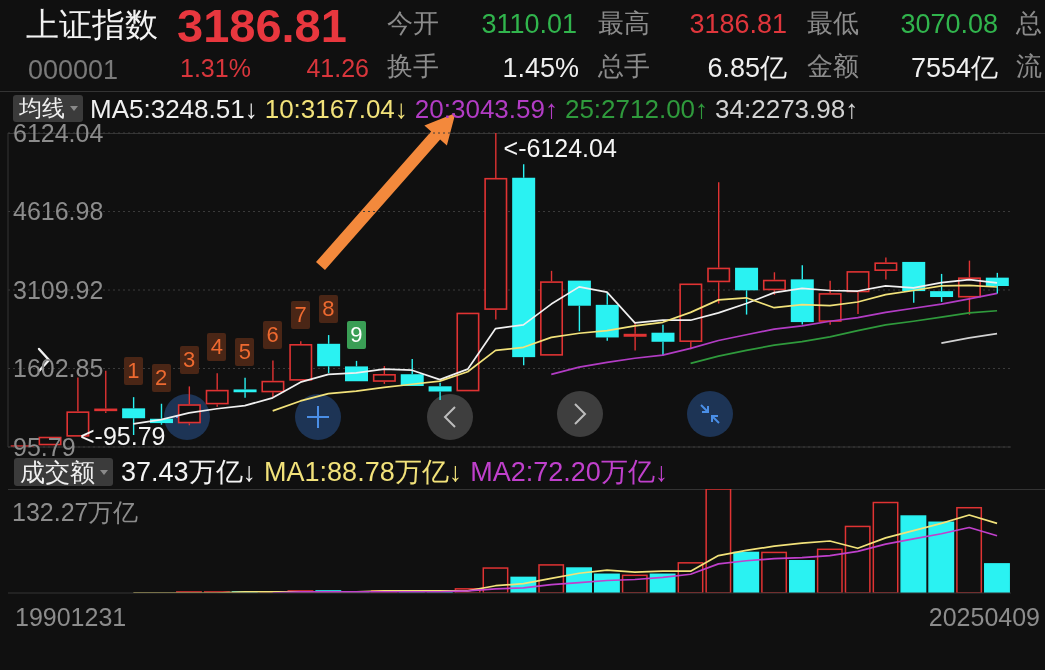 The width and height of the screenshot is (1045, 670). Describe the element at coordinates (624, 66) in the screenshot. I see `text: 总手` at that location.